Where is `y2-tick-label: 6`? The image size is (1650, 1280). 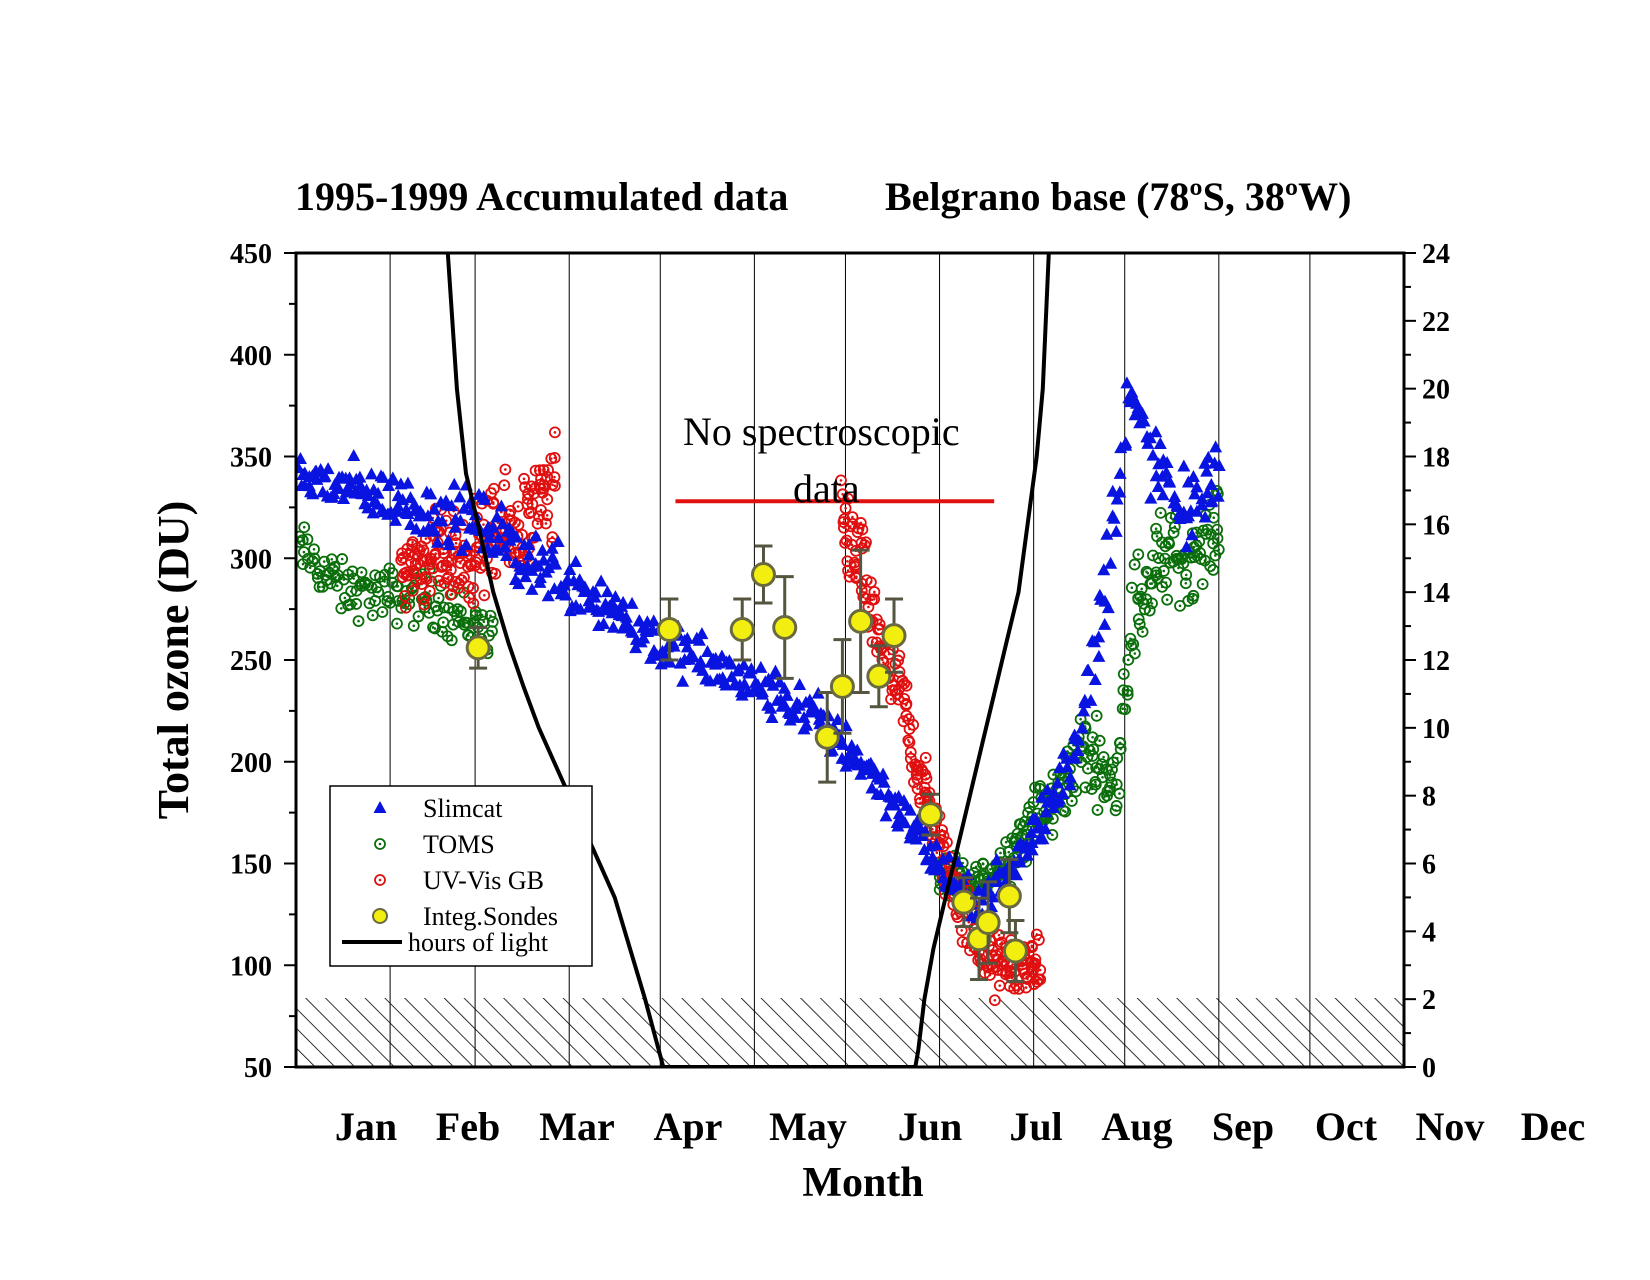
y2-tick-label: 6 is located at coordinates (1429, 865).